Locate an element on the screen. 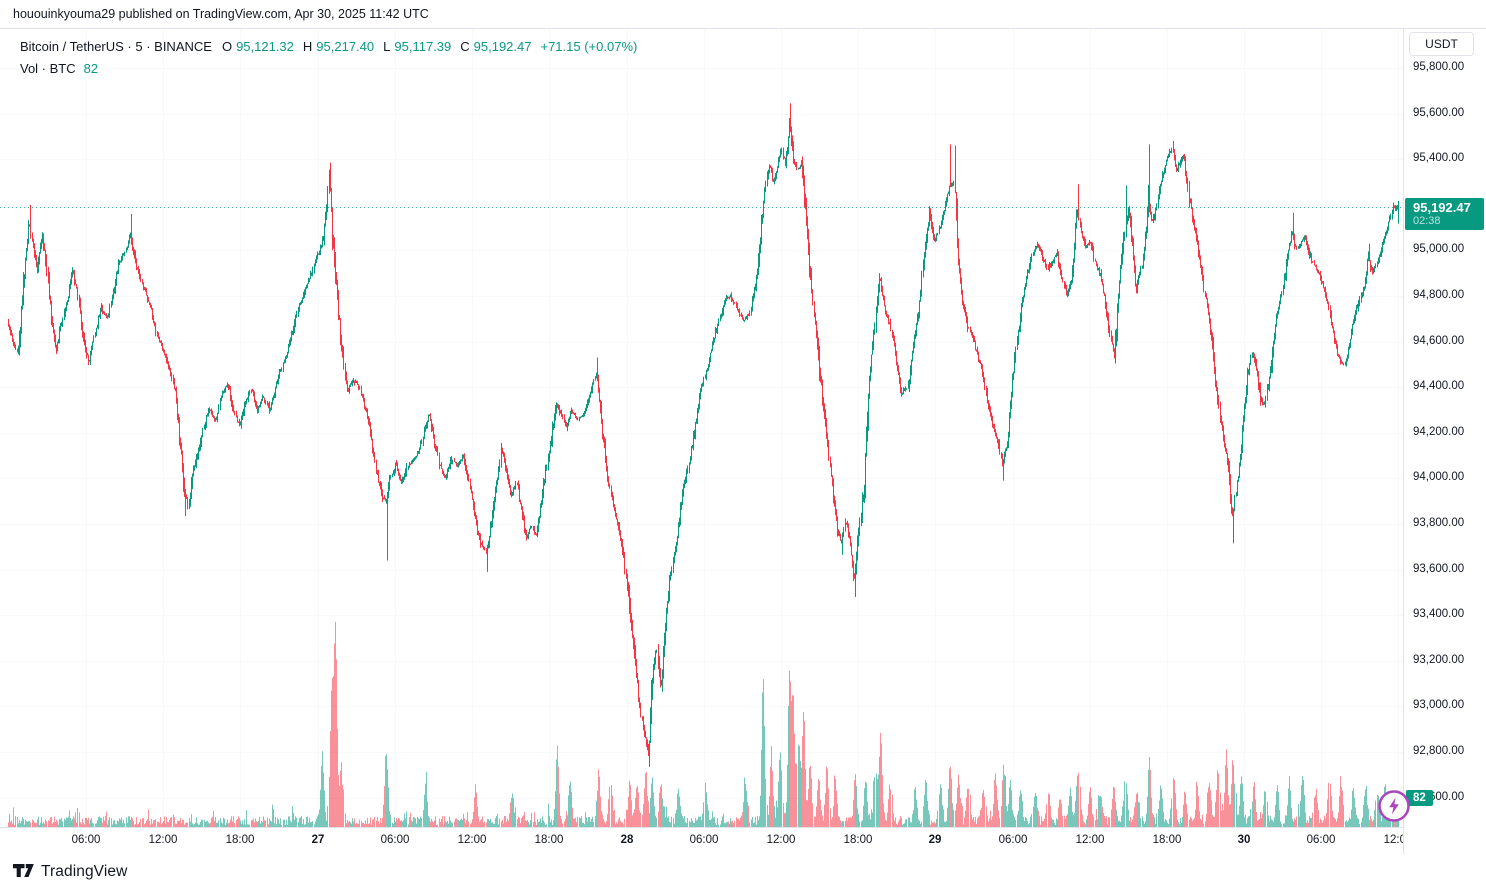 The width and height of the screenshot is (1486, 889). price-tick-label: 93,200.00 is located at coordinates (1439, 659).